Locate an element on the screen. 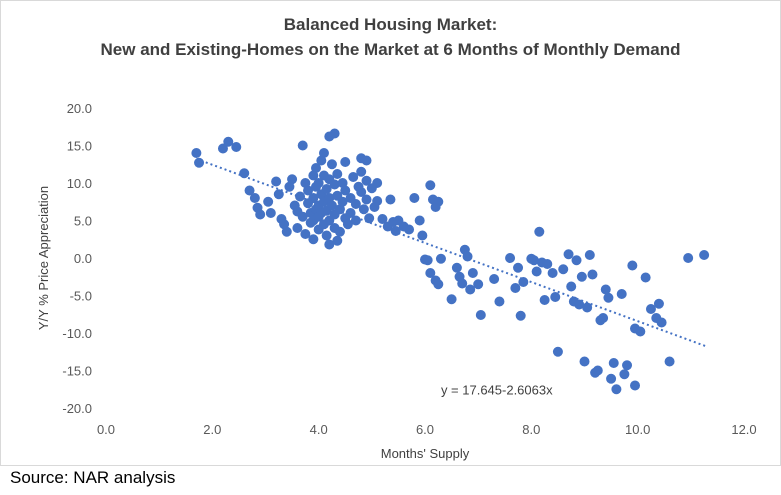 The height and width of the screenshot is (495, 781). y-tick-label: 10.0 is located at coordinates (79, 183).